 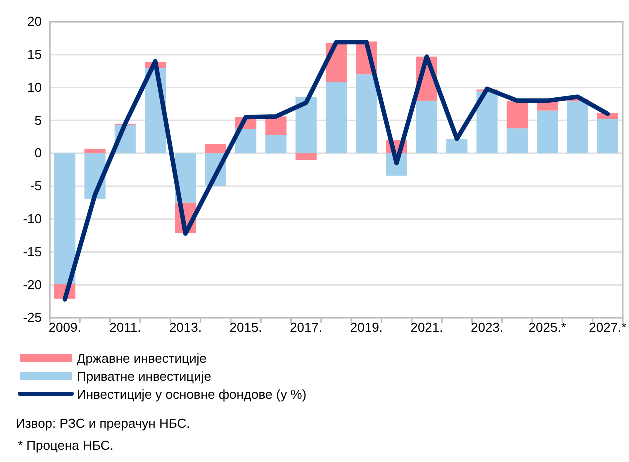 What do you see at coordinates (35, 87) in the screenshot?
I see `y-tick-label: 10` at bounding box center [35, 87].